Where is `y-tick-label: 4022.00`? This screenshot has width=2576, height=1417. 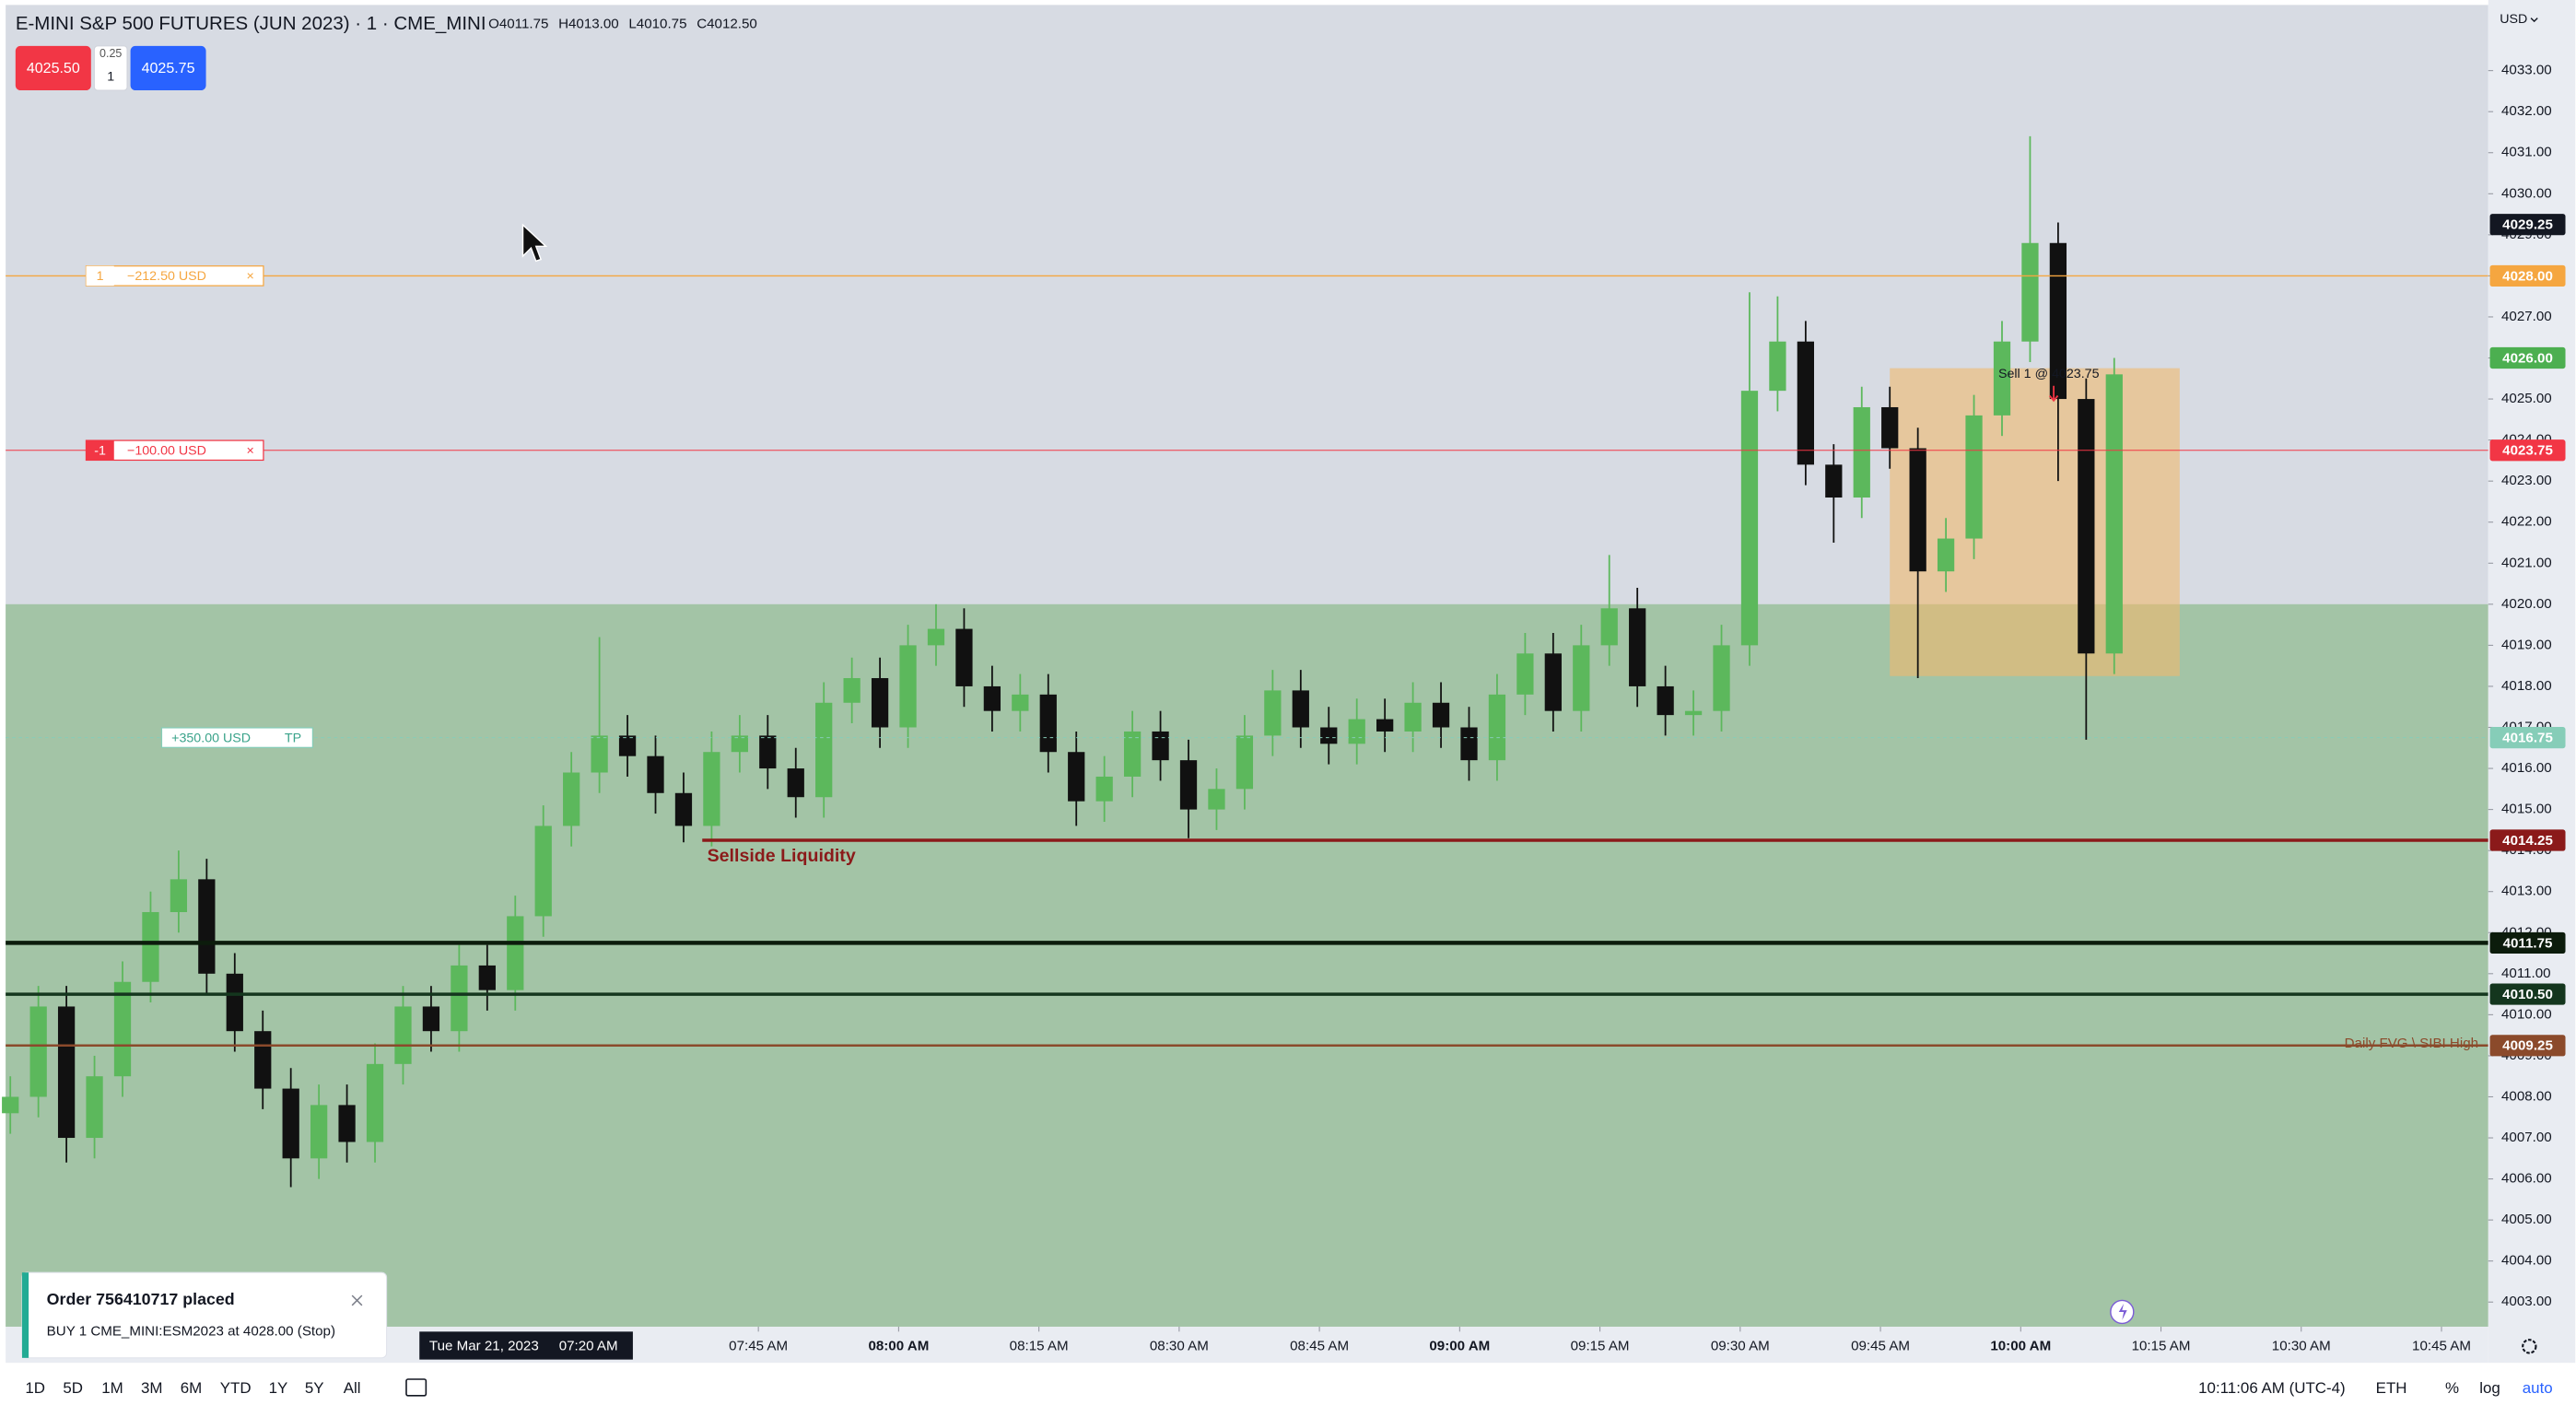
y-tick-label: 4022.00 is located at coordinates (2526, 522).